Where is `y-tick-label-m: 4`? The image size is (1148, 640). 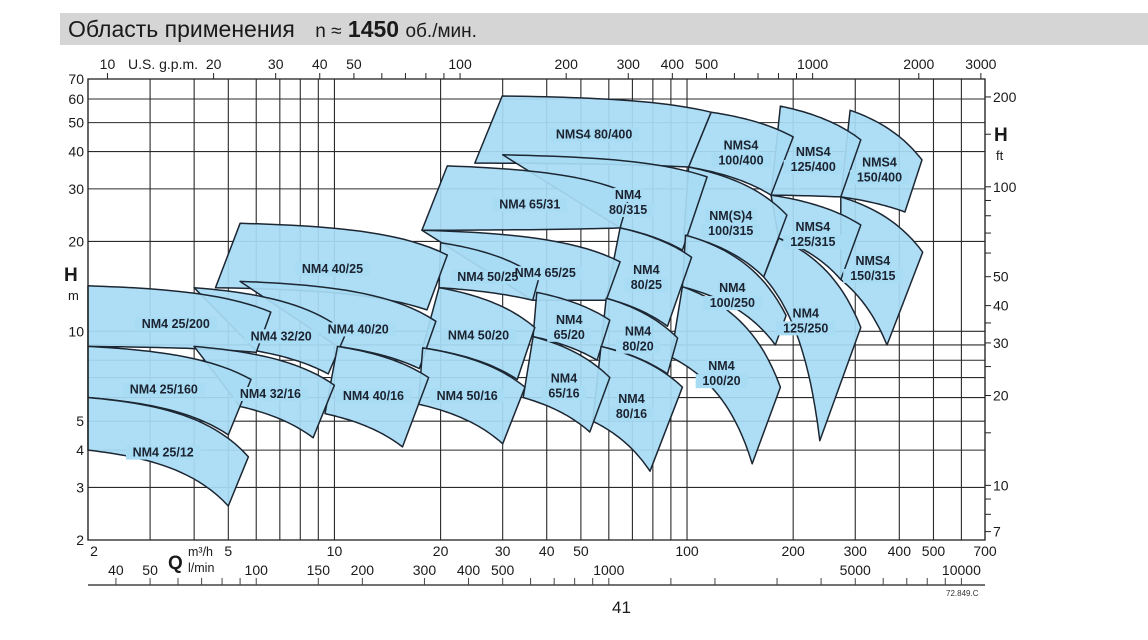
y-tick-label-m: 4 is located at coordinates (80, 450).